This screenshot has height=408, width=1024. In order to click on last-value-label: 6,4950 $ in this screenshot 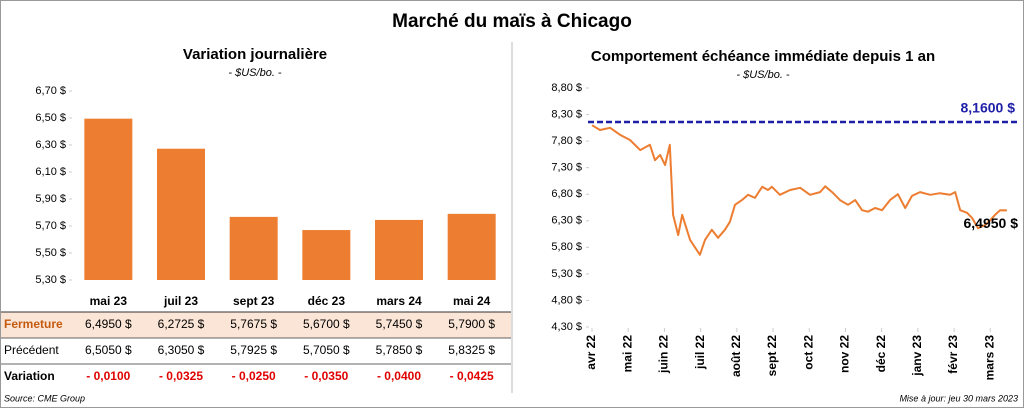, I will do `click(991, 223)`.